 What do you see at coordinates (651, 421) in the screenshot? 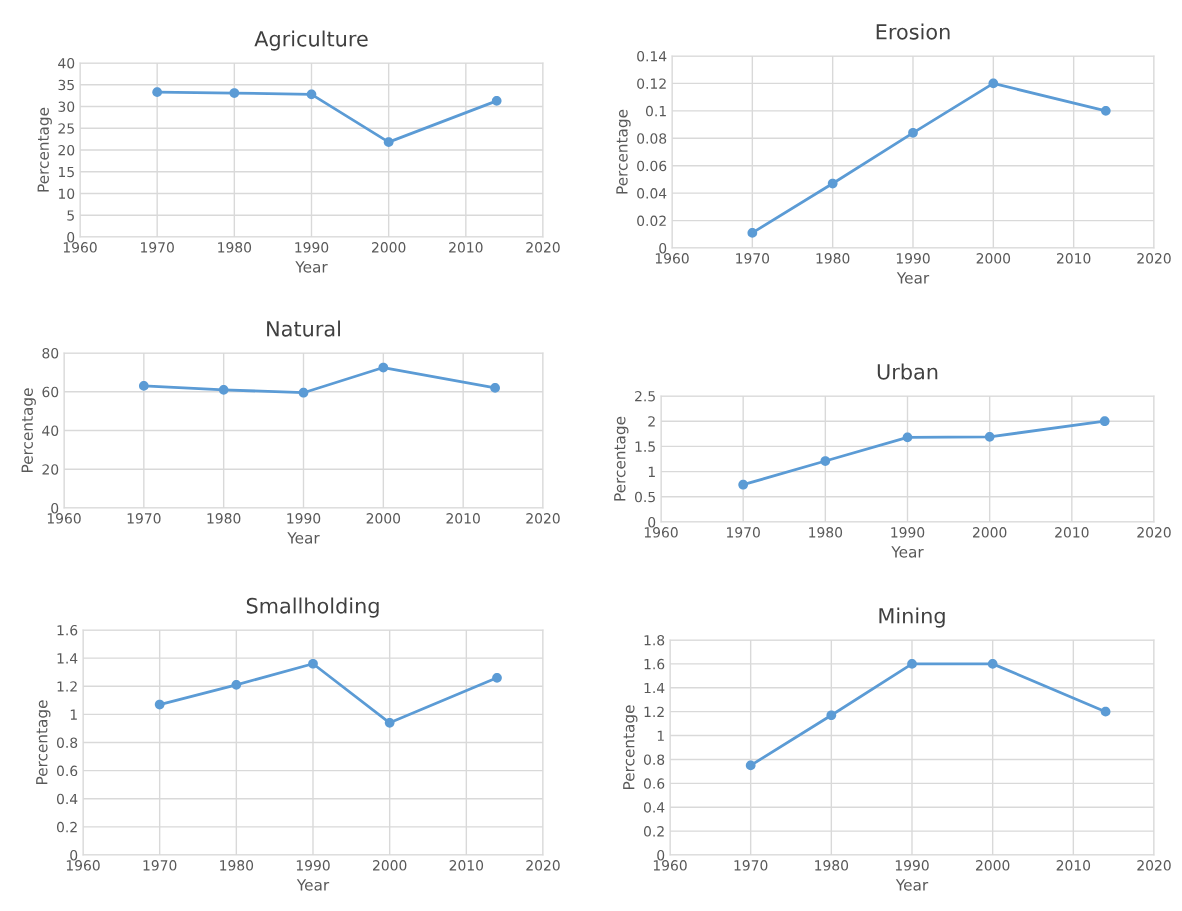
I see `y-tick-label: 2` at bounding box center [651, 421].